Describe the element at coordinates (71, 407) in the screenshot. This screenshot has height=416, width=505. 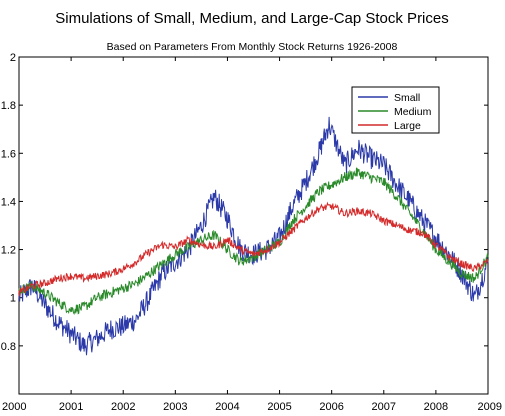
I see `x-tick-label: 2001` at that location.